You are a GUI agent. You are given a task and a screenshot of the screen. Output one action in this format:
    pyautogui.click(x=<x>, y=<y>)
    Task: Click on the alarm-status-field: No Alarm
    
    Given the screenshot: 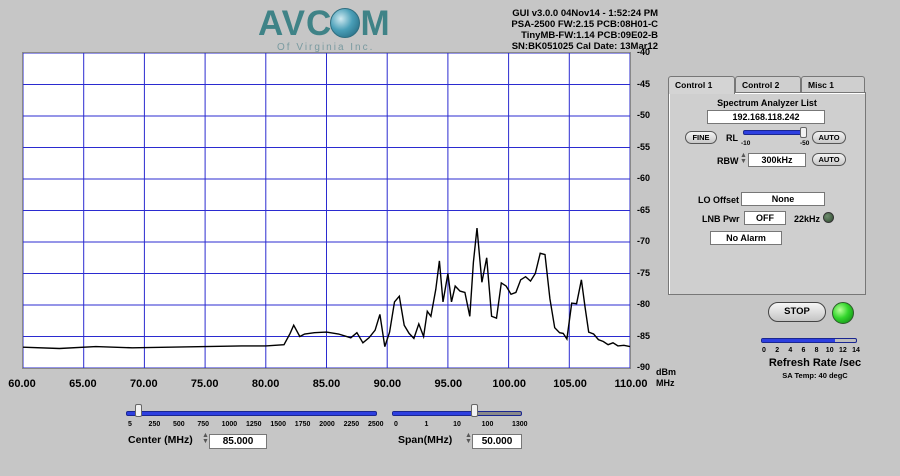 What is the action you would take?
    pyautogui.click(x=746, y=238)
    